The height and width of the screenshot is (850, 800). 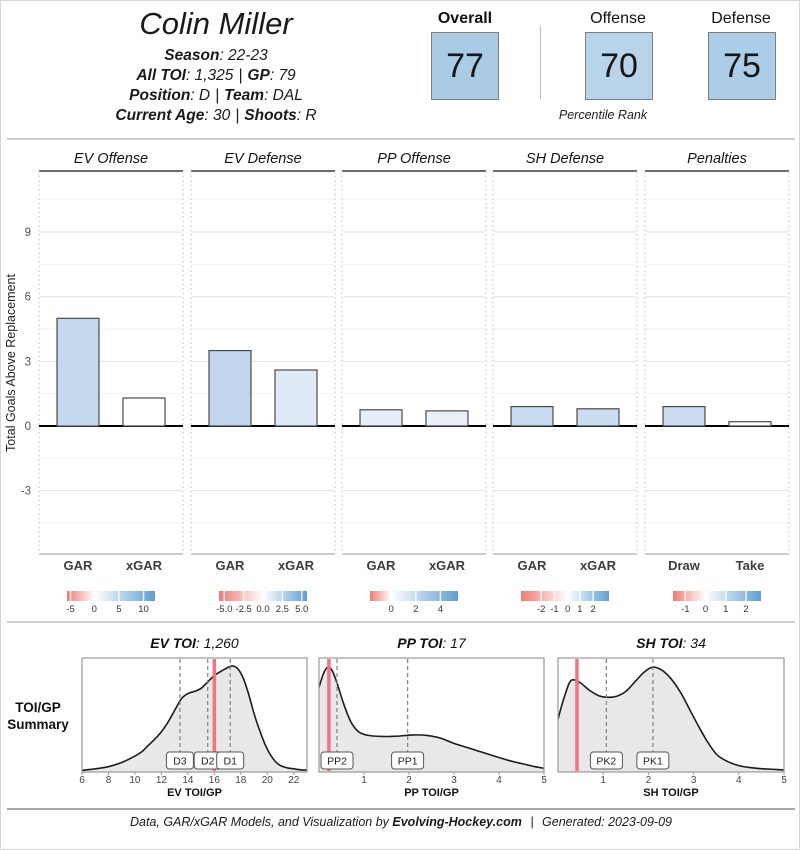 What do you see at coordinates (215, 780) in the screenshot?
I see `svg-text: 16` at bounding box center [215, 780].